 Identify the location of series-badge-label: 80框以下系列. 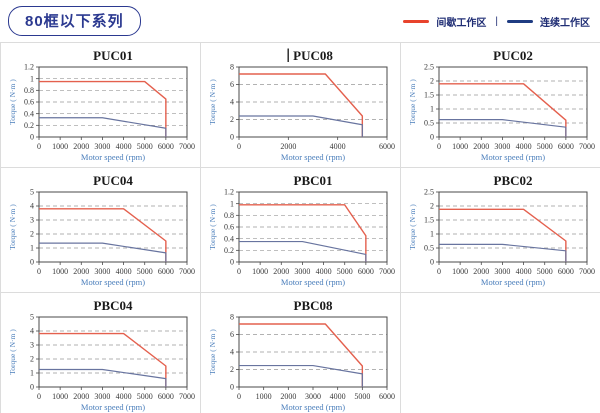
(74, 21).